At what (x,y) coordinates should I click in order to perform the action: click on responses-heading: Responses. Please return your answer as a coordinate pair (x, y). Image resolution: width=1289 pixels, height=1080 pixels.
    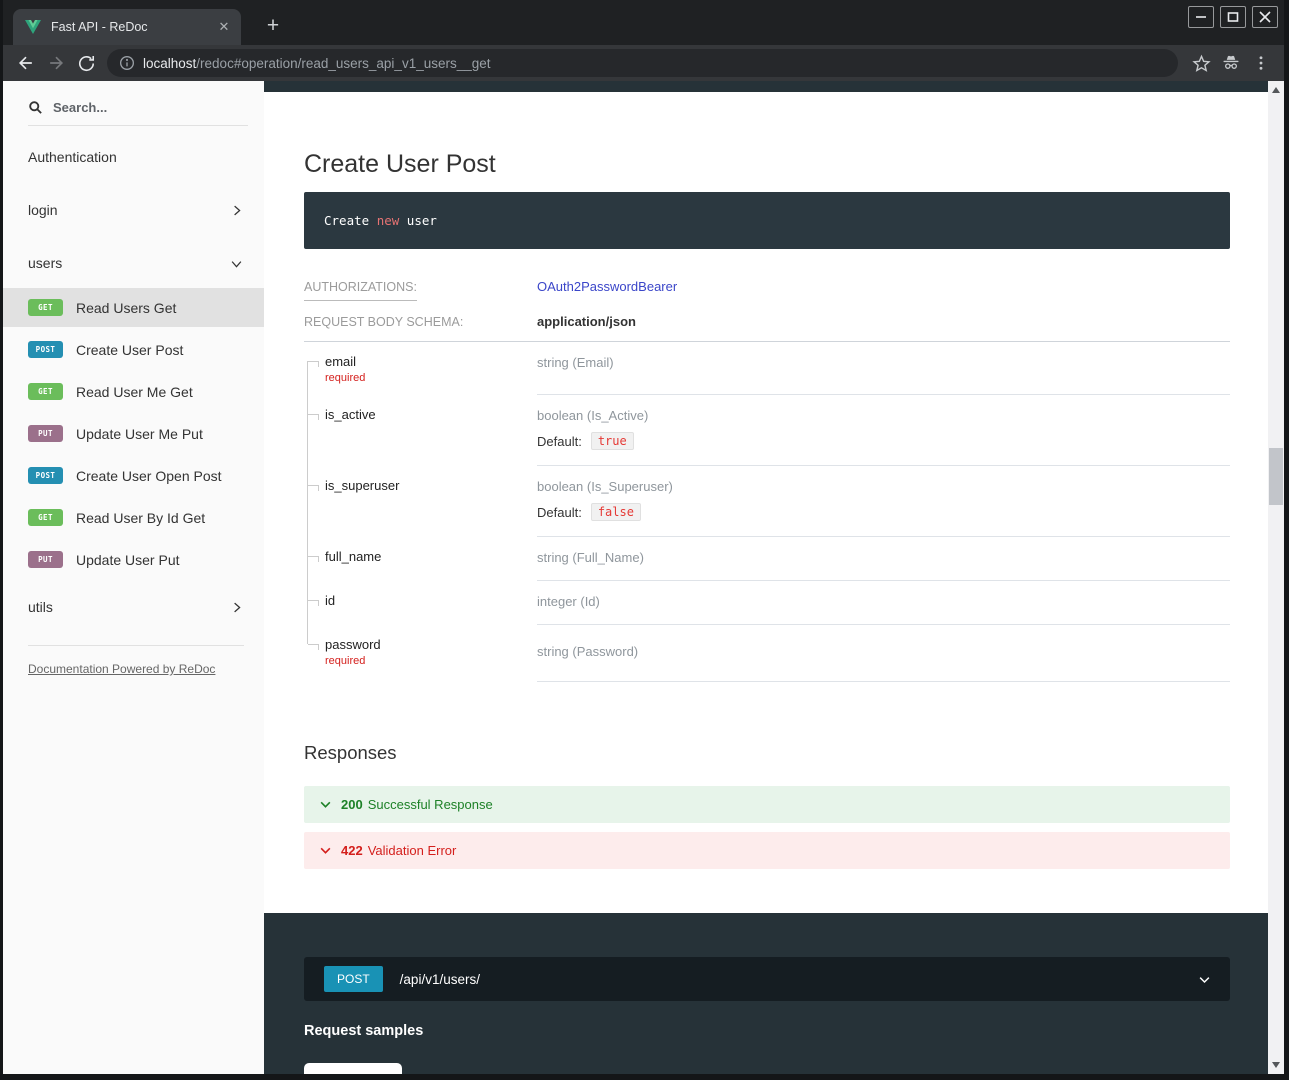
    Looking at the image, I should click on (350, 752).